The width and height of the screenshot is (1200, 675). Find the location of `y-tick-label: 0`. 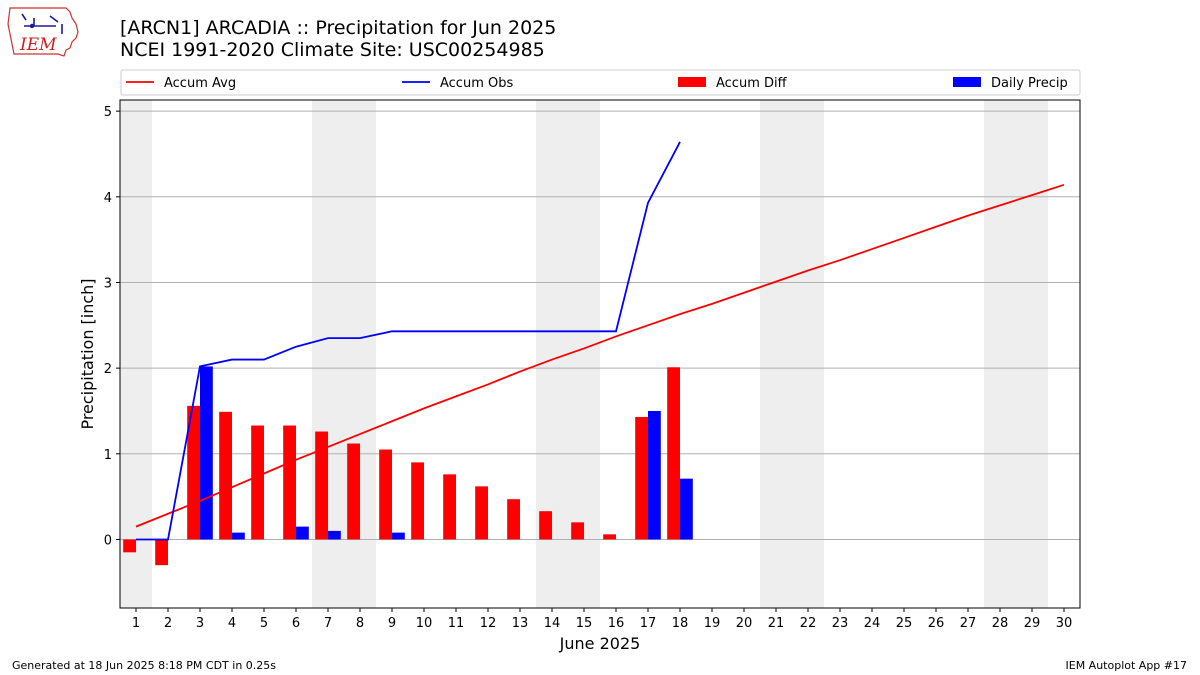

y-tick-label: 0 is located at coordinates (108, 540).